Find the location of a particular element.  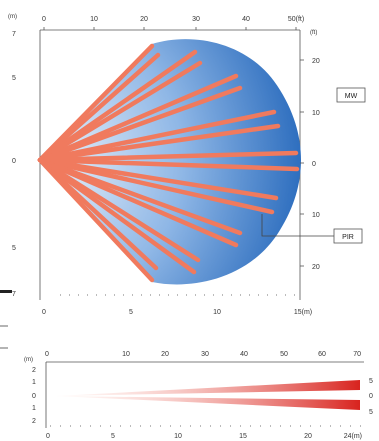

top-axis: 0 10 20 30 40 50(ft) is located at coordinates (173, 23).